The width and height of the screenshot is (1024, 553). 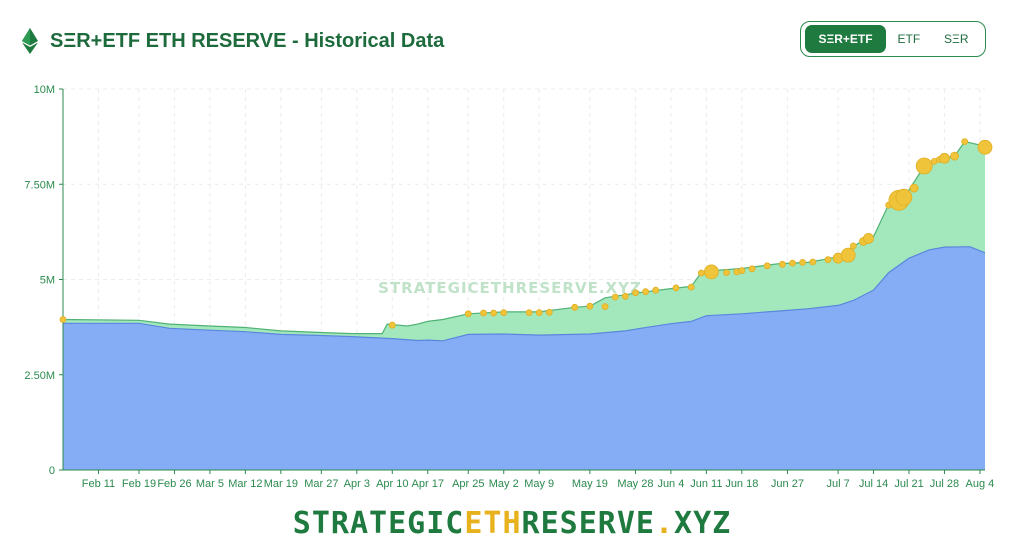 What do you see at coordinates (174, 484) in the screenshot?
I see `x-tick-label: Feb 26` at bounding box center [174, 484].